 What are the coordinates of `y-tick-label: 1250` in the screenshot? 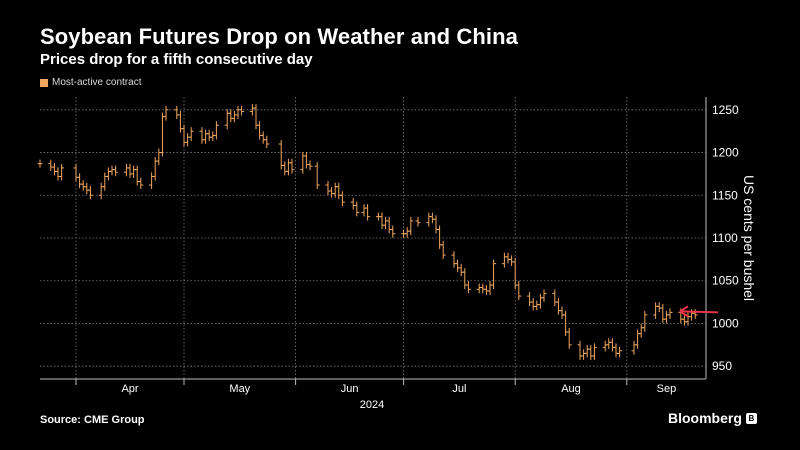 It's located at (725, 110).